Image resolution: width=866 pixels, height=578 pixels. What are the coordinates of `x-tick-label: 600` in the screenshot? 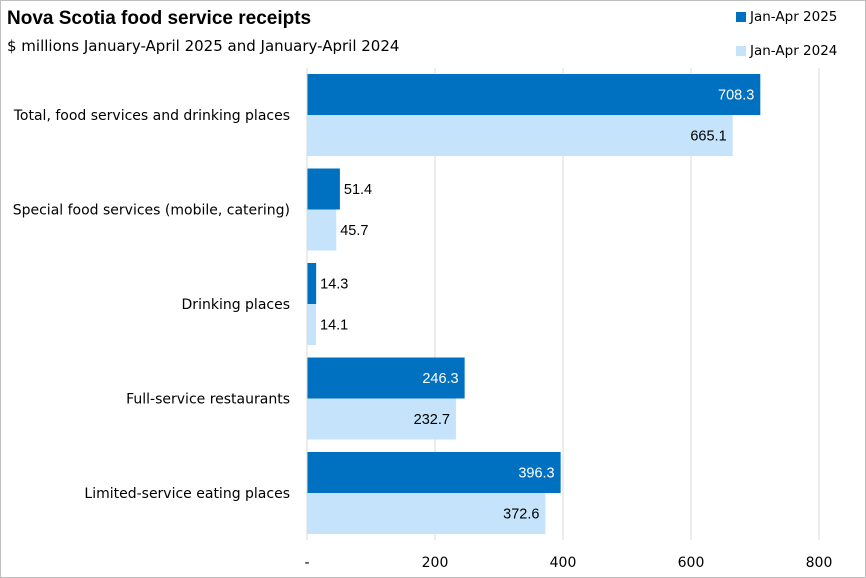 It's located at (691, 563).